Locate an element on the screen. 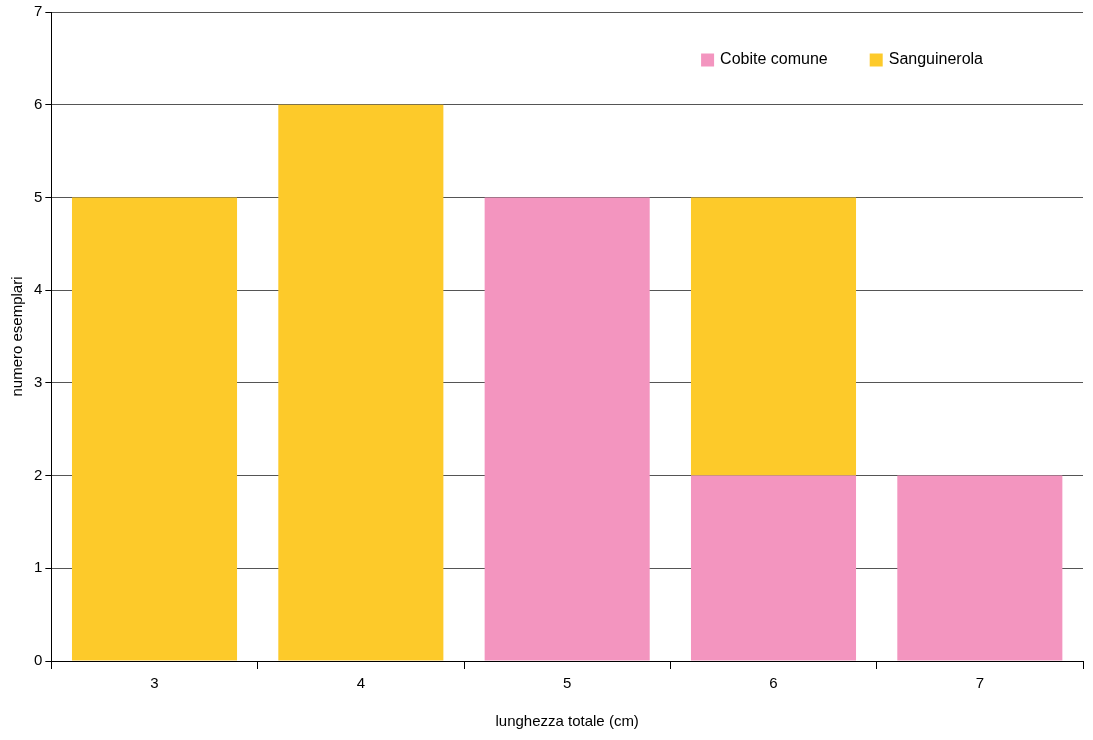 This screenshot has height=740, width=1093. y-tick-label: 1 is located at coordinates (38, 567).